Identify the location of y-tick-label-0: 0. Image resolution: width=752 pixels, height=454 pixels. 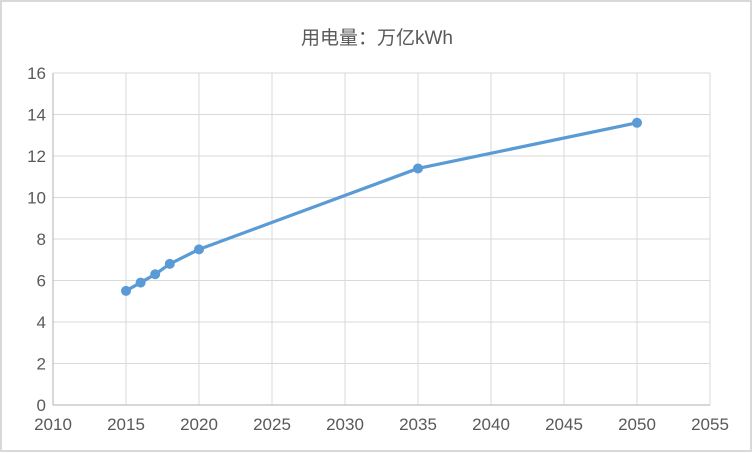
(41, 405).